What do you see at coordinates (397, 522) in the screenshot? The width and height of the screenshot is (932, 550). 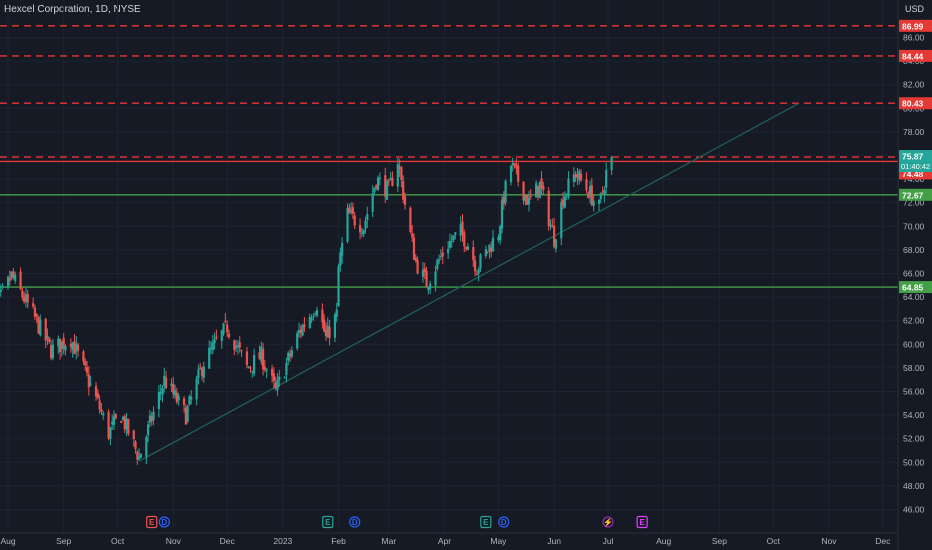 I see `event-markers: DEDEDED⚡E` at bounding box center [397, 522].